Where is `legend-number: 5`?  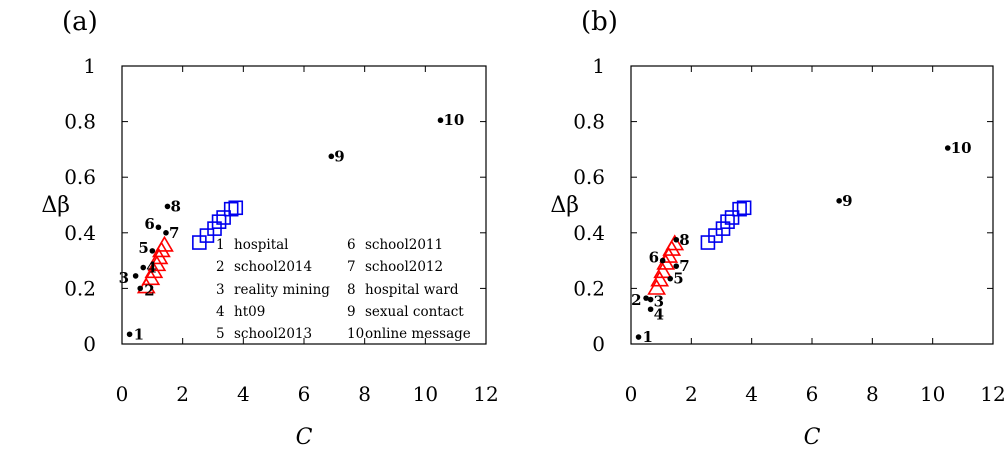 legend-number: 5 is located at coordinates (220, 334).